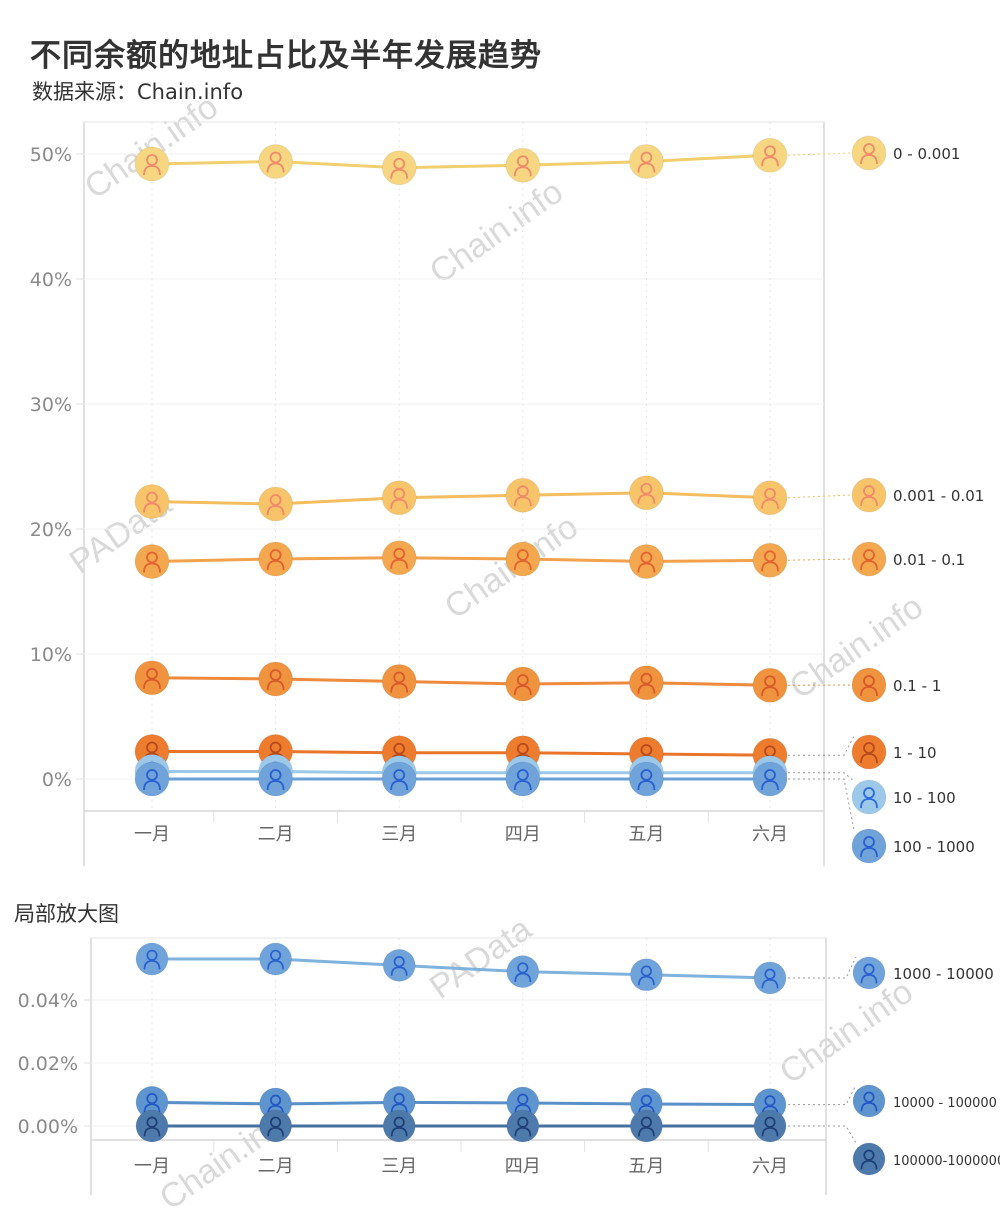 The width and height of the screenshot is (1000, 1211). I want to click on legend-item: 0.001 - 0.01, so click(917, 495).